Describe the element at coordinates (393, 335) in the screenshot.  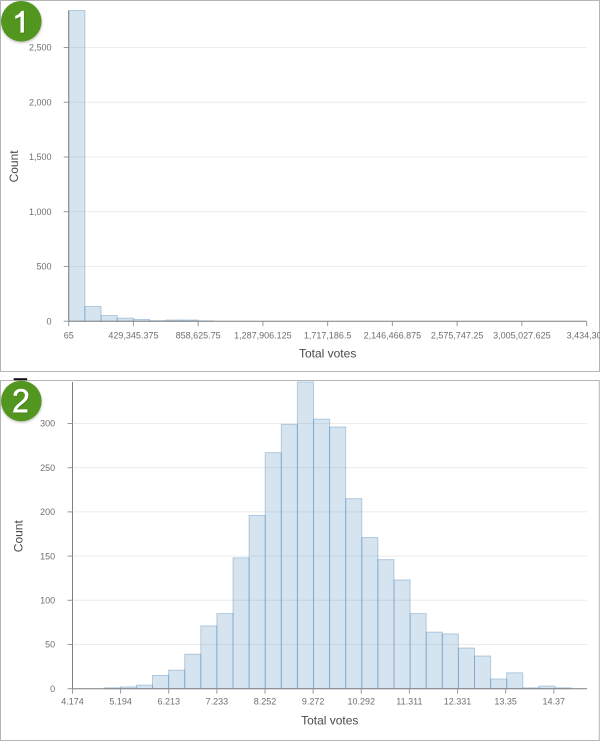
I see `svg-text: 2,146,466.875` at that location.